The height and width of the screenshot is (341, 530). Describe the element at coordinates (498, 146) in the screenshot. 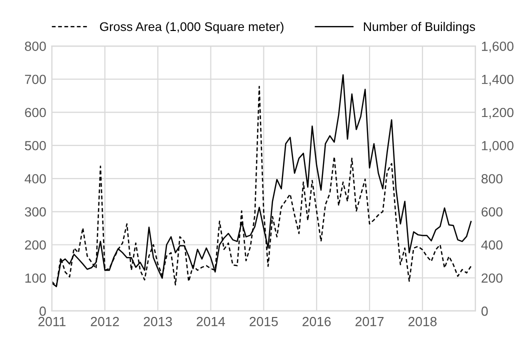

I see `y2-tick-label: 1,000` at that location.